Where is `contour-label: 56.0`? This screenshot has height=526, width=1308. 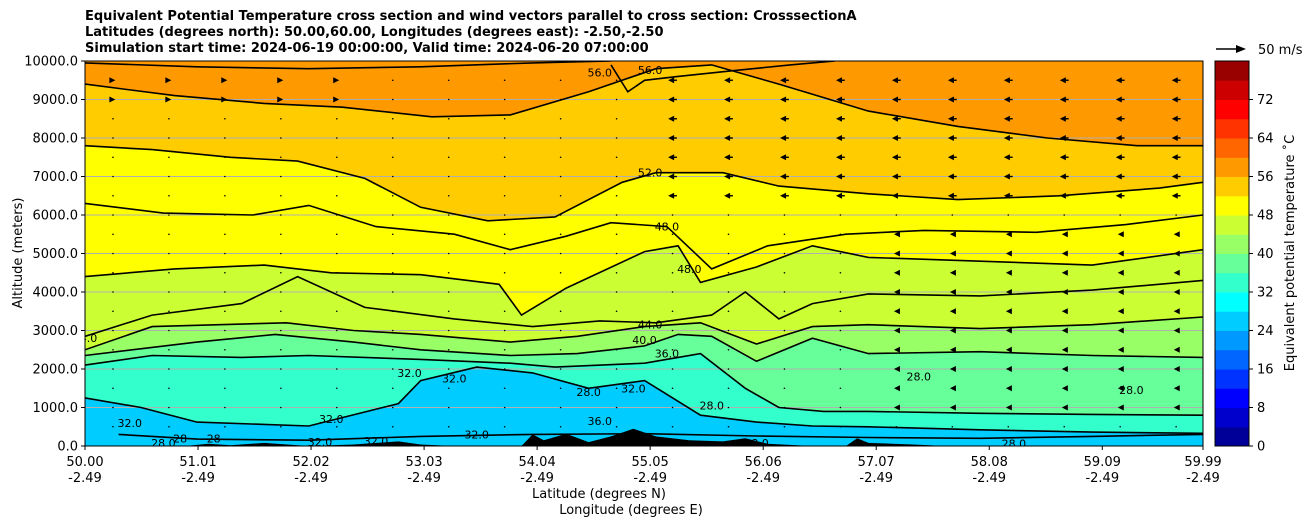 contour-label: 56.0 is located at coordinates (600, 73).